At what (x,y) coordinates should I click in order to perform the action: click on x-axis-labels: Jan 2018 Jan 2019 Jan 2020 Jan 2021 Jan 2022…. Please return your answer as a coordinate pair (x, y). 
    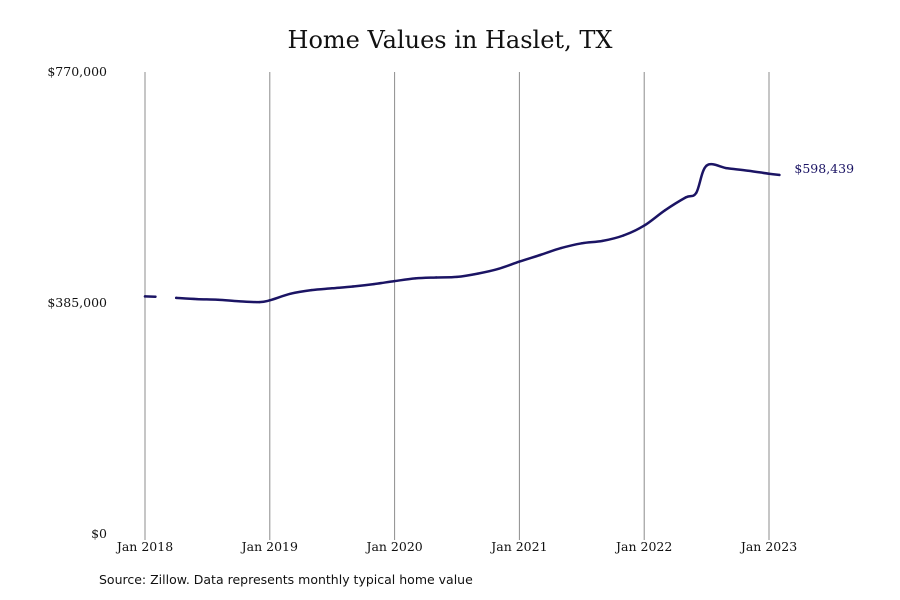
    Looking at the image, I should click on (456, 546).